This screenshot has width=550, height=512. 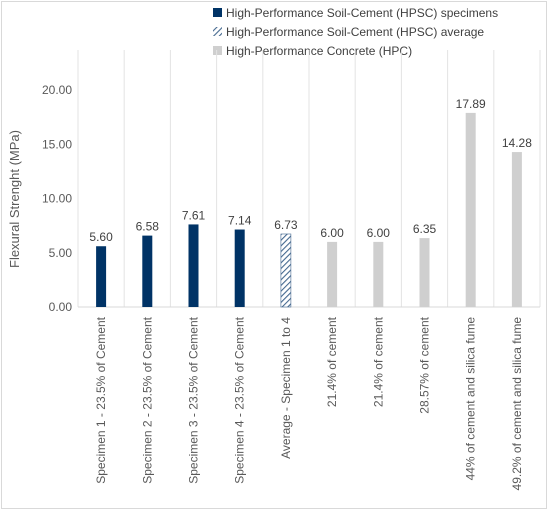 I want to click on category-label-9: 44% of cement and silica fume, so click(x=471, y=399).